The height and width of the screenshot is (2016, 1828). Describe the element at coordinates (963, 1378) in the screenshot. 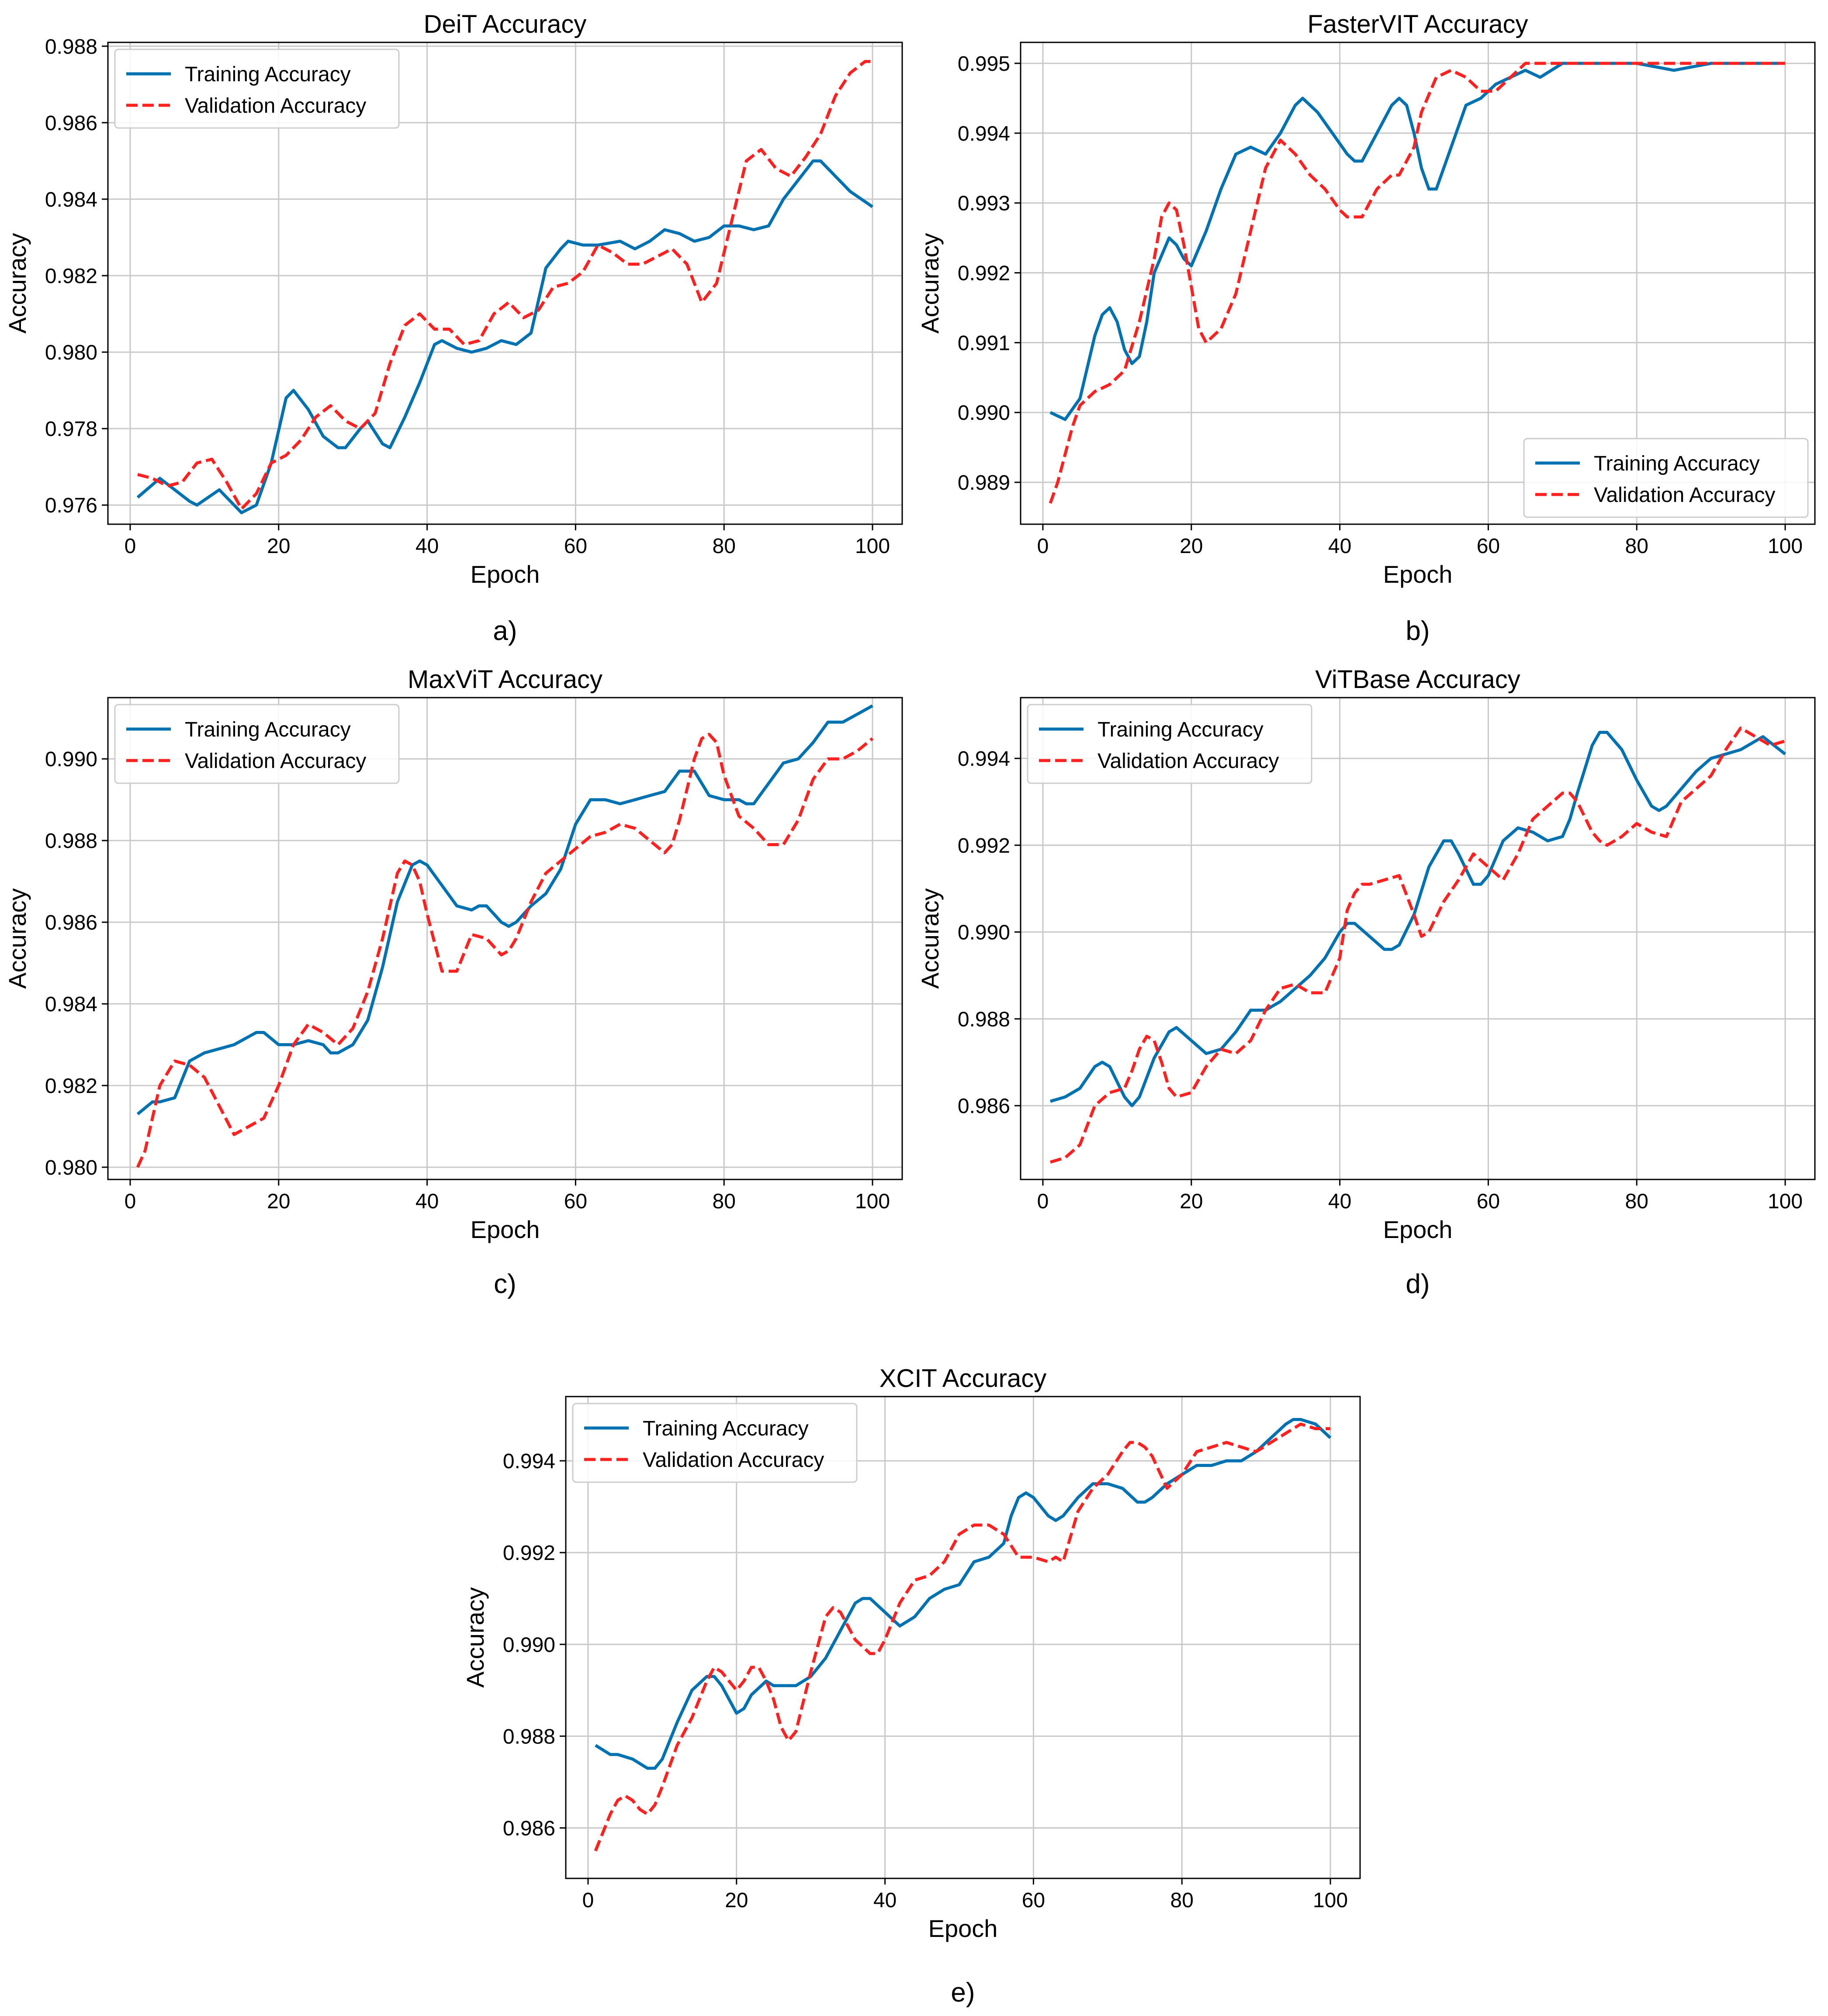

I see `chart-title: XCIT Accuracy` at that location.